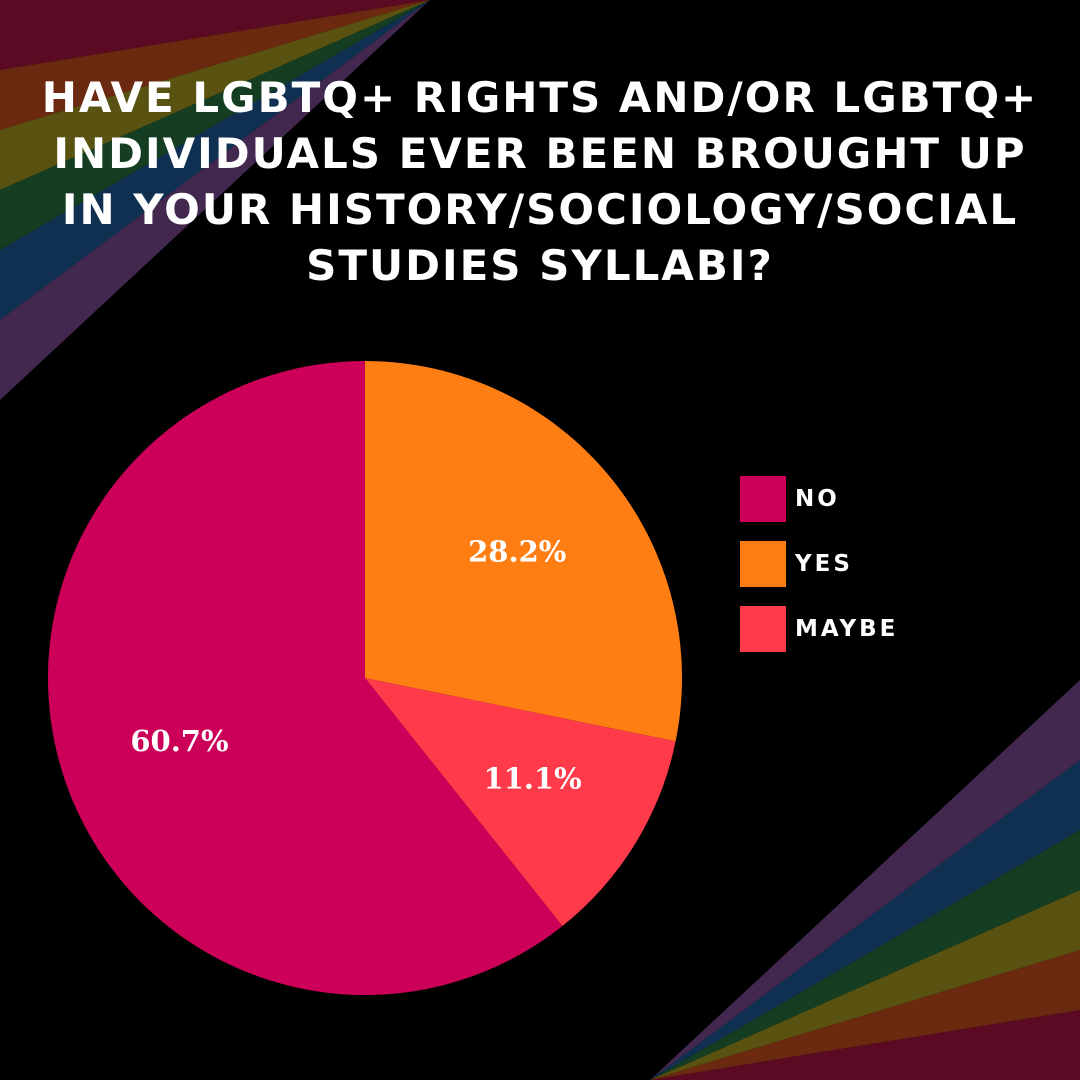  Describe the element at coordinates (865, 880) in the screenshot. I see `rainbow-stripe-bottom-right` at that location.